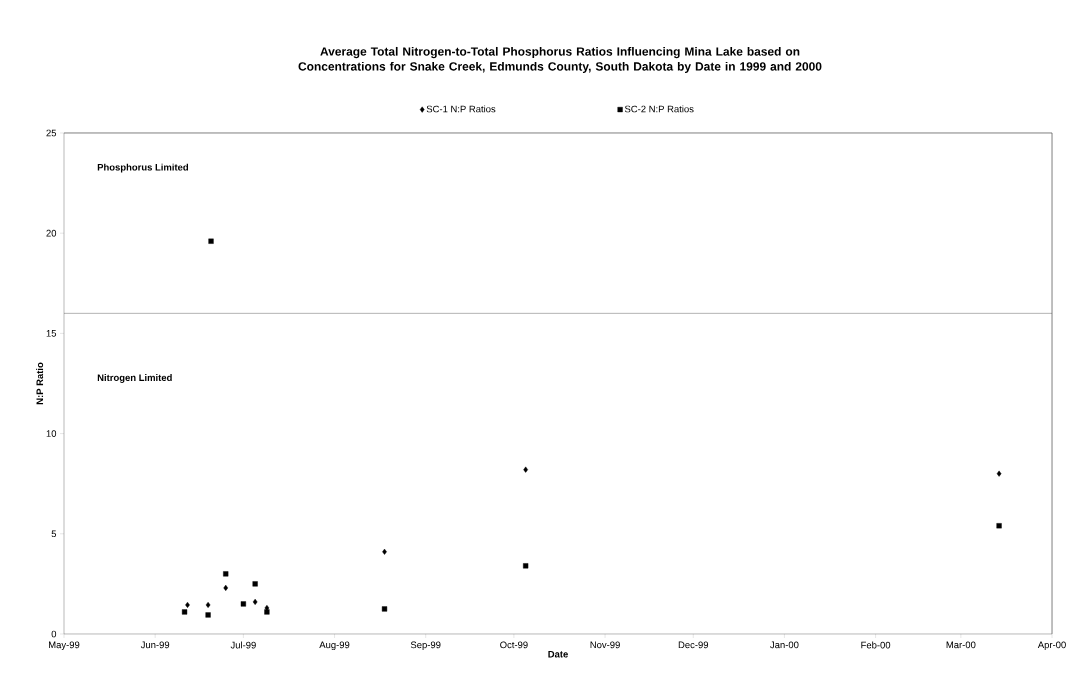 The width and height of the screenshot is (1077, 692). I want to click on x-tick-label: May-99, so click(64, 646).